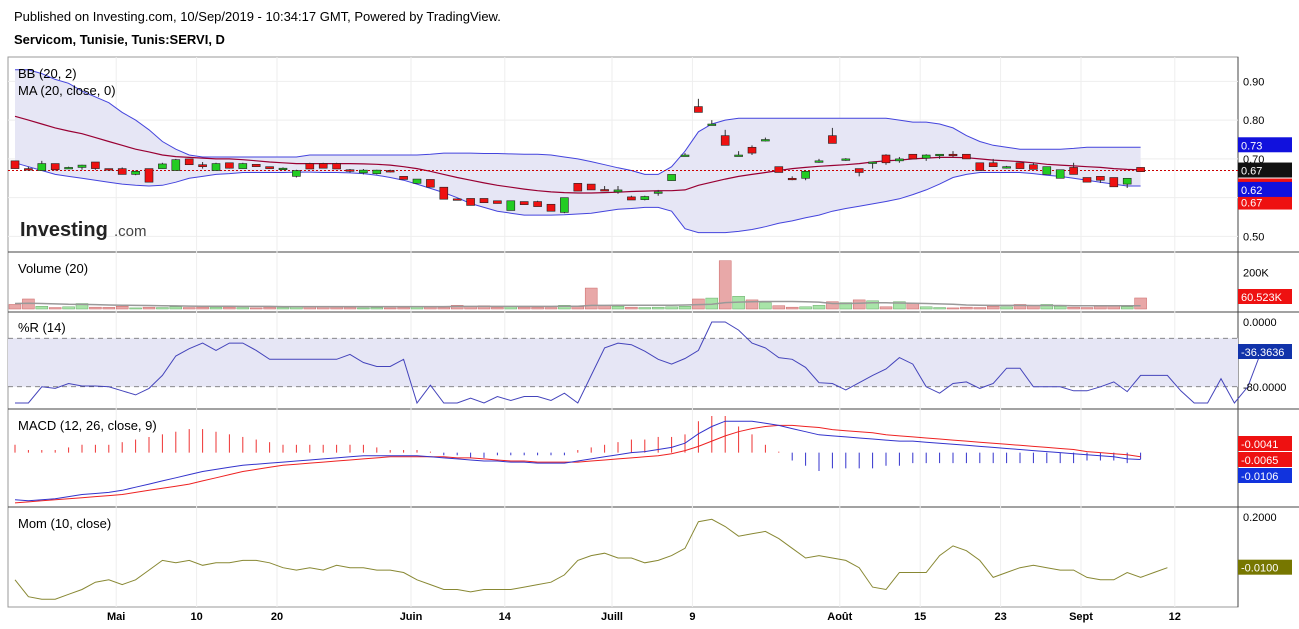 This screenshot has width=1299, height=629. What do you see at coordinates (1260, 518) in the screenshot?
I see `momentum-tick-0: 0.2000` at bounding box center [1260, 518].